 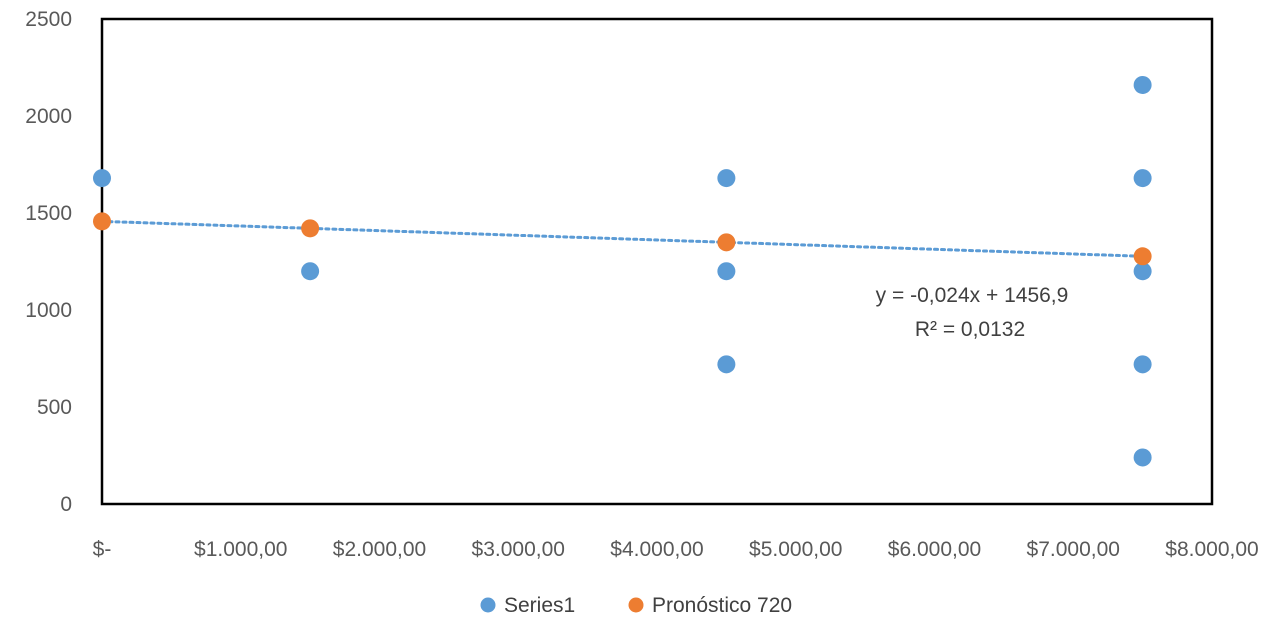 What do you see at coordinates (795, 549) in the screenshot?
I see `x-tick-label: $5.000,00` at bounding box center [795, 549].